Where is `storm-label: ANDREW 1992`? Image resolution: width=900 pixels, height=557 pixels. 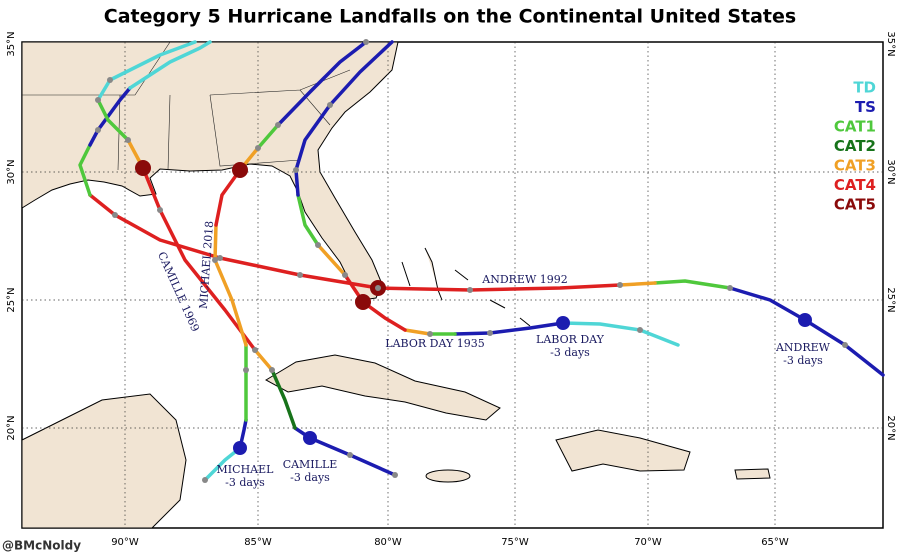
storm-label: ANDREW 1992 is located at coordinates (524, 279).